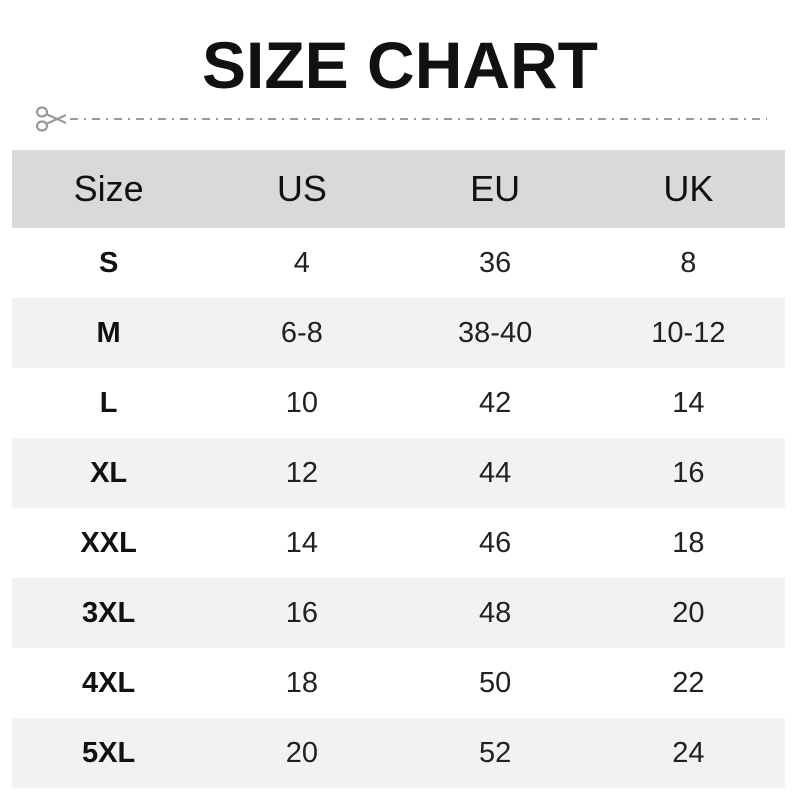  What do you see at coordinates (109, 682) in the screenshot?
I see `size-cell: 4XL` at bounding box center [109, 682].